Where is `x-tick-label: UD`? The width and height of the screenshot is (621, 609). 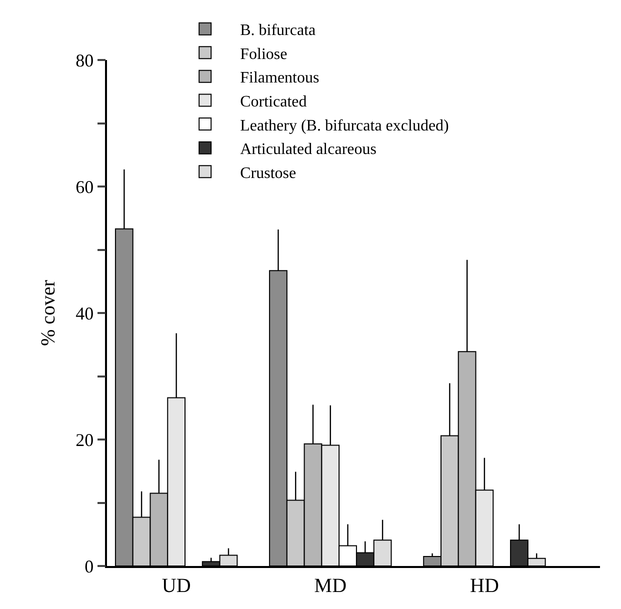
x-tick-label: UD is located at coordinates (176, 585).